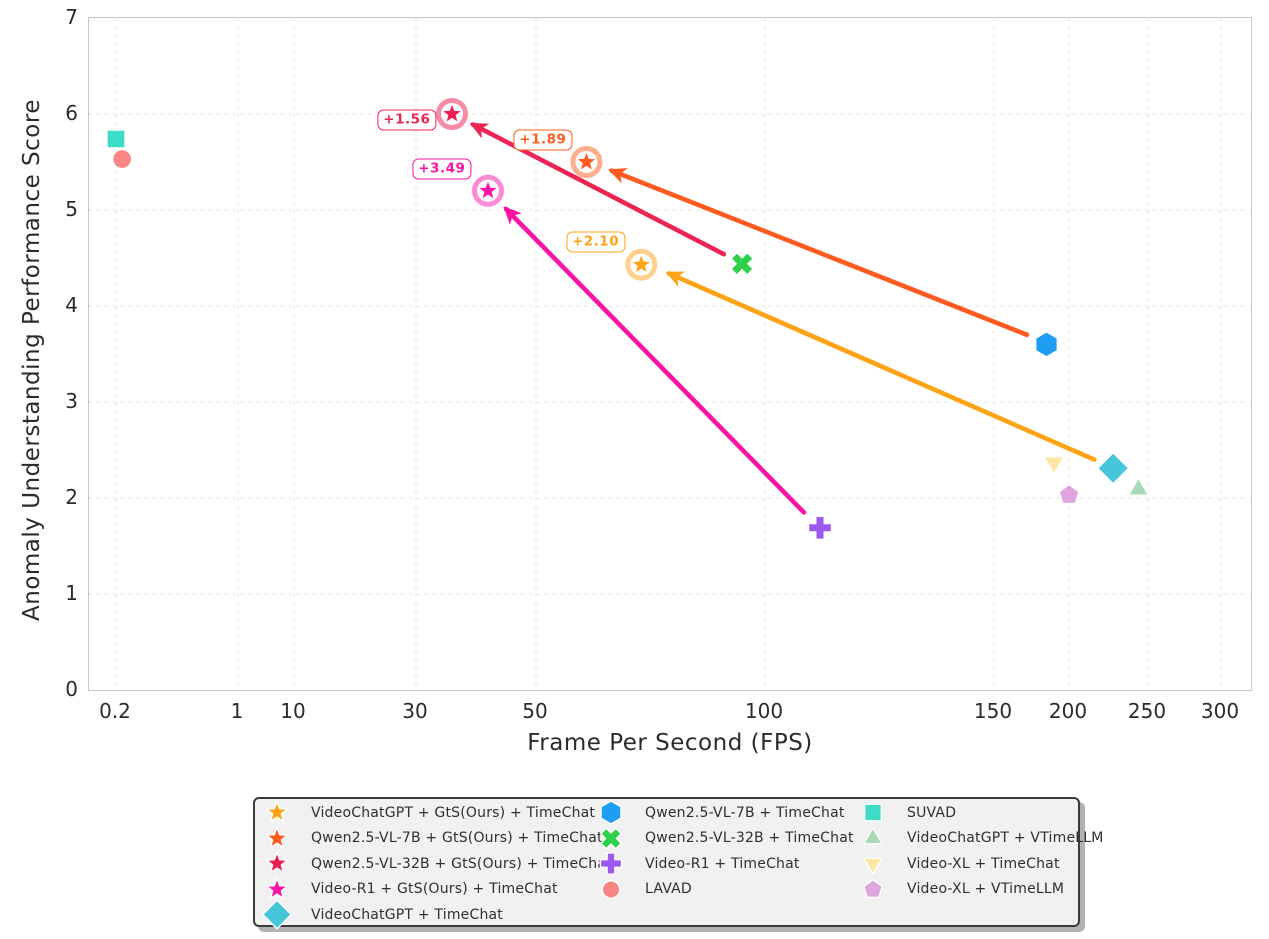  I want to click on x-tick-label-50: 50, so click(535, 711).